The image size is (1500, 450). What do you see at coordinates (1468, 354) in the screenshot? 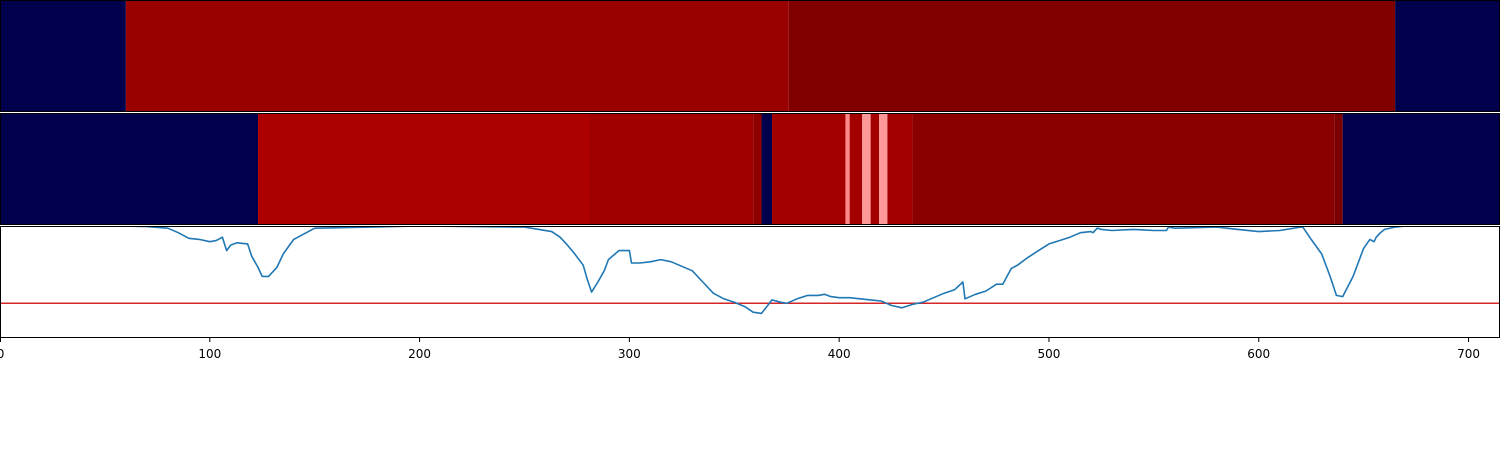
I see `x-tick-label: 700` at bounding box center [1468, 354].